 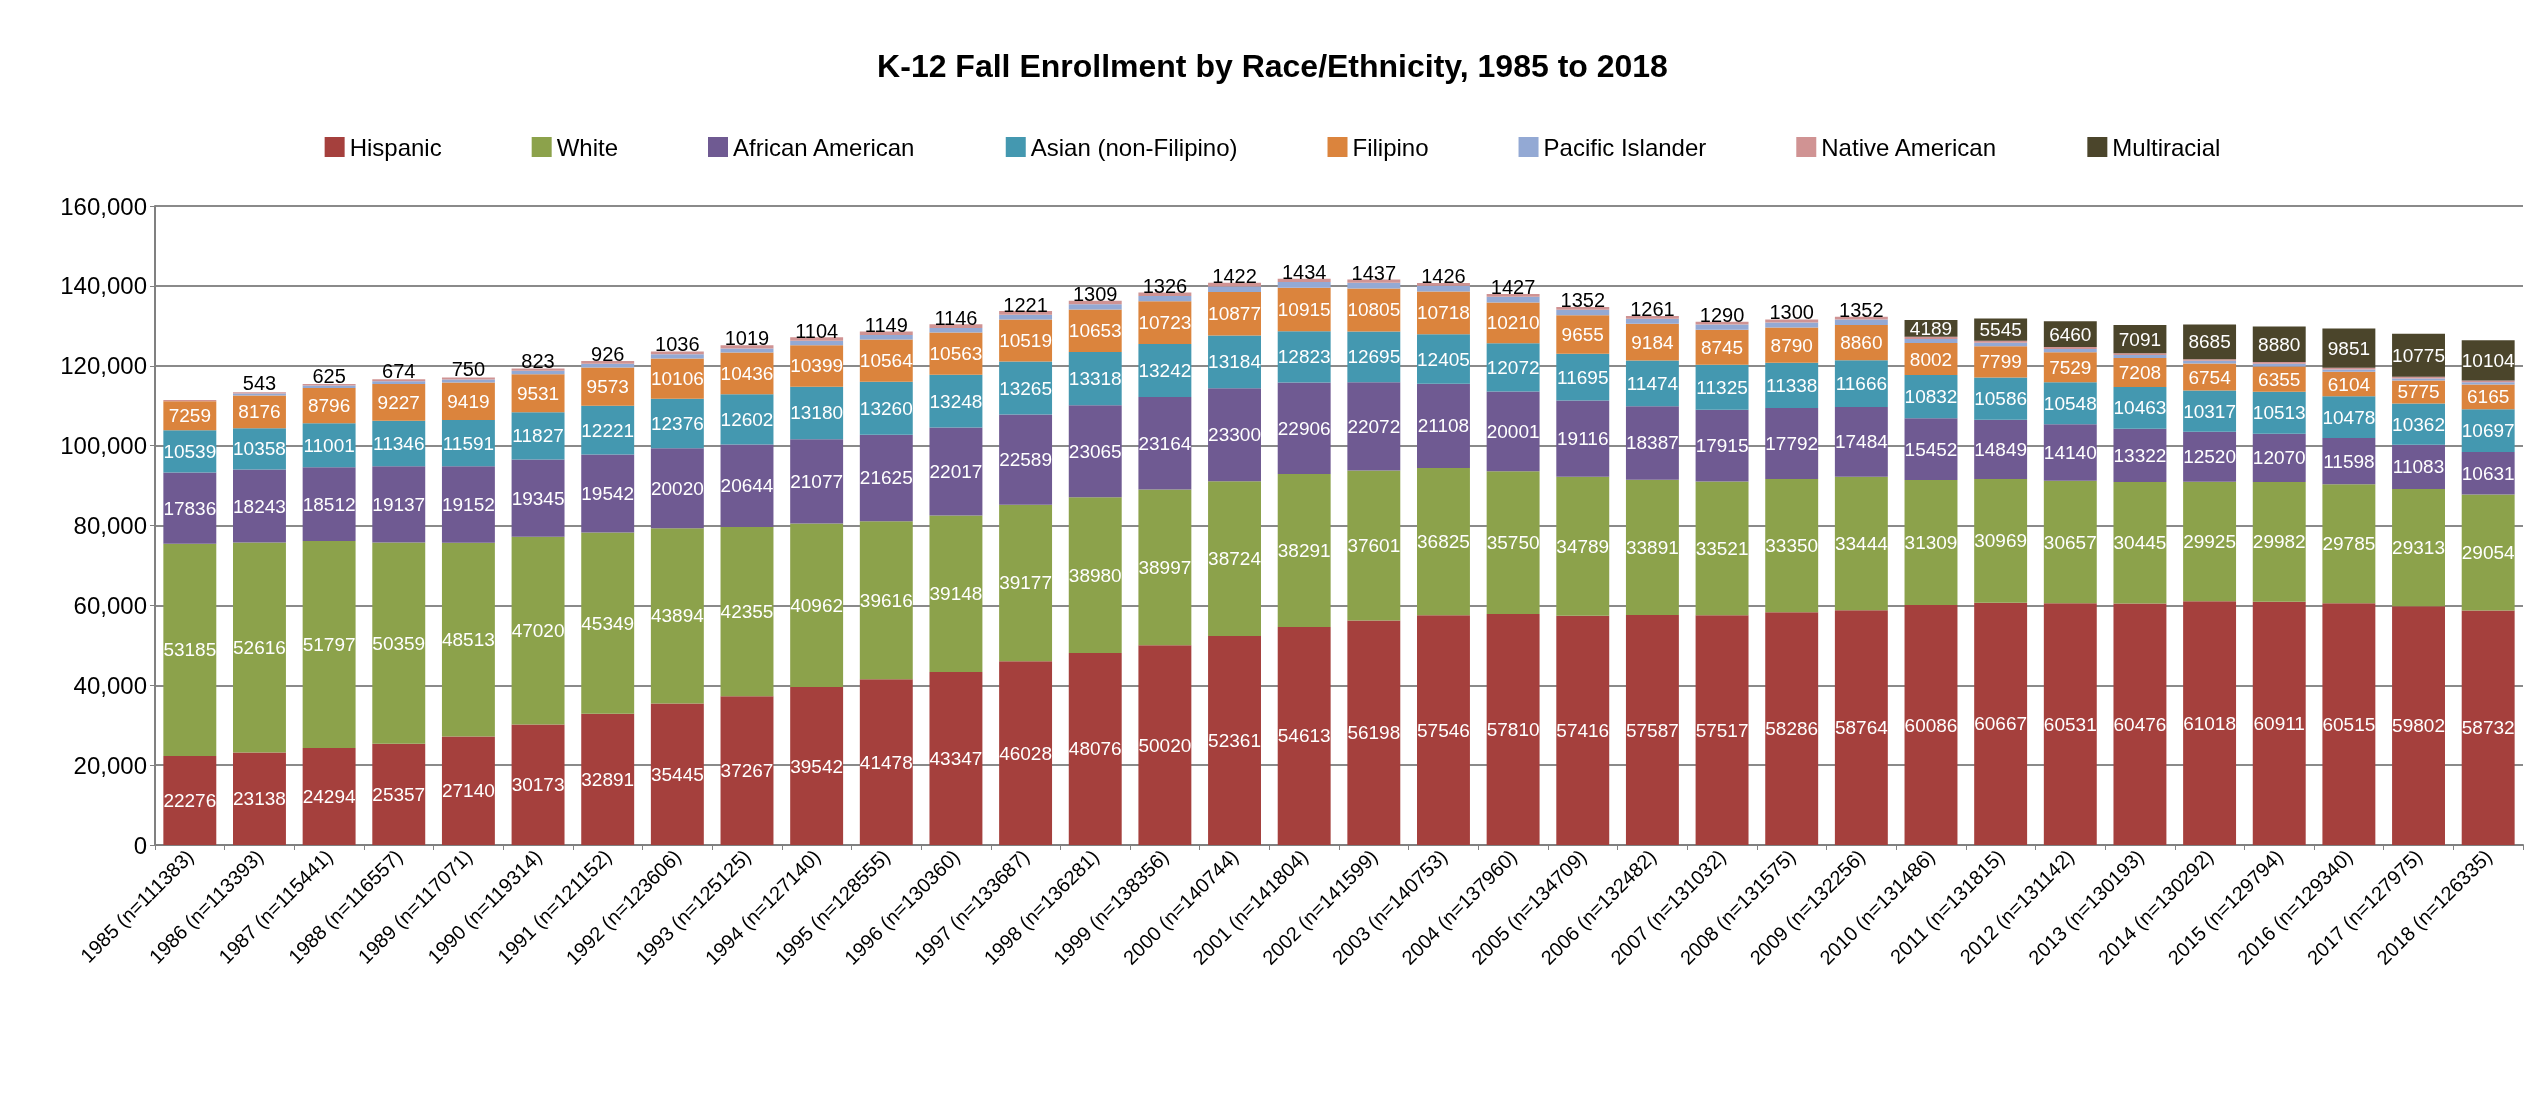 What do you see at coordinates (1095, 379) in the screenshot?
I see `data-label: 13318` at bounding box center [1095, 379].